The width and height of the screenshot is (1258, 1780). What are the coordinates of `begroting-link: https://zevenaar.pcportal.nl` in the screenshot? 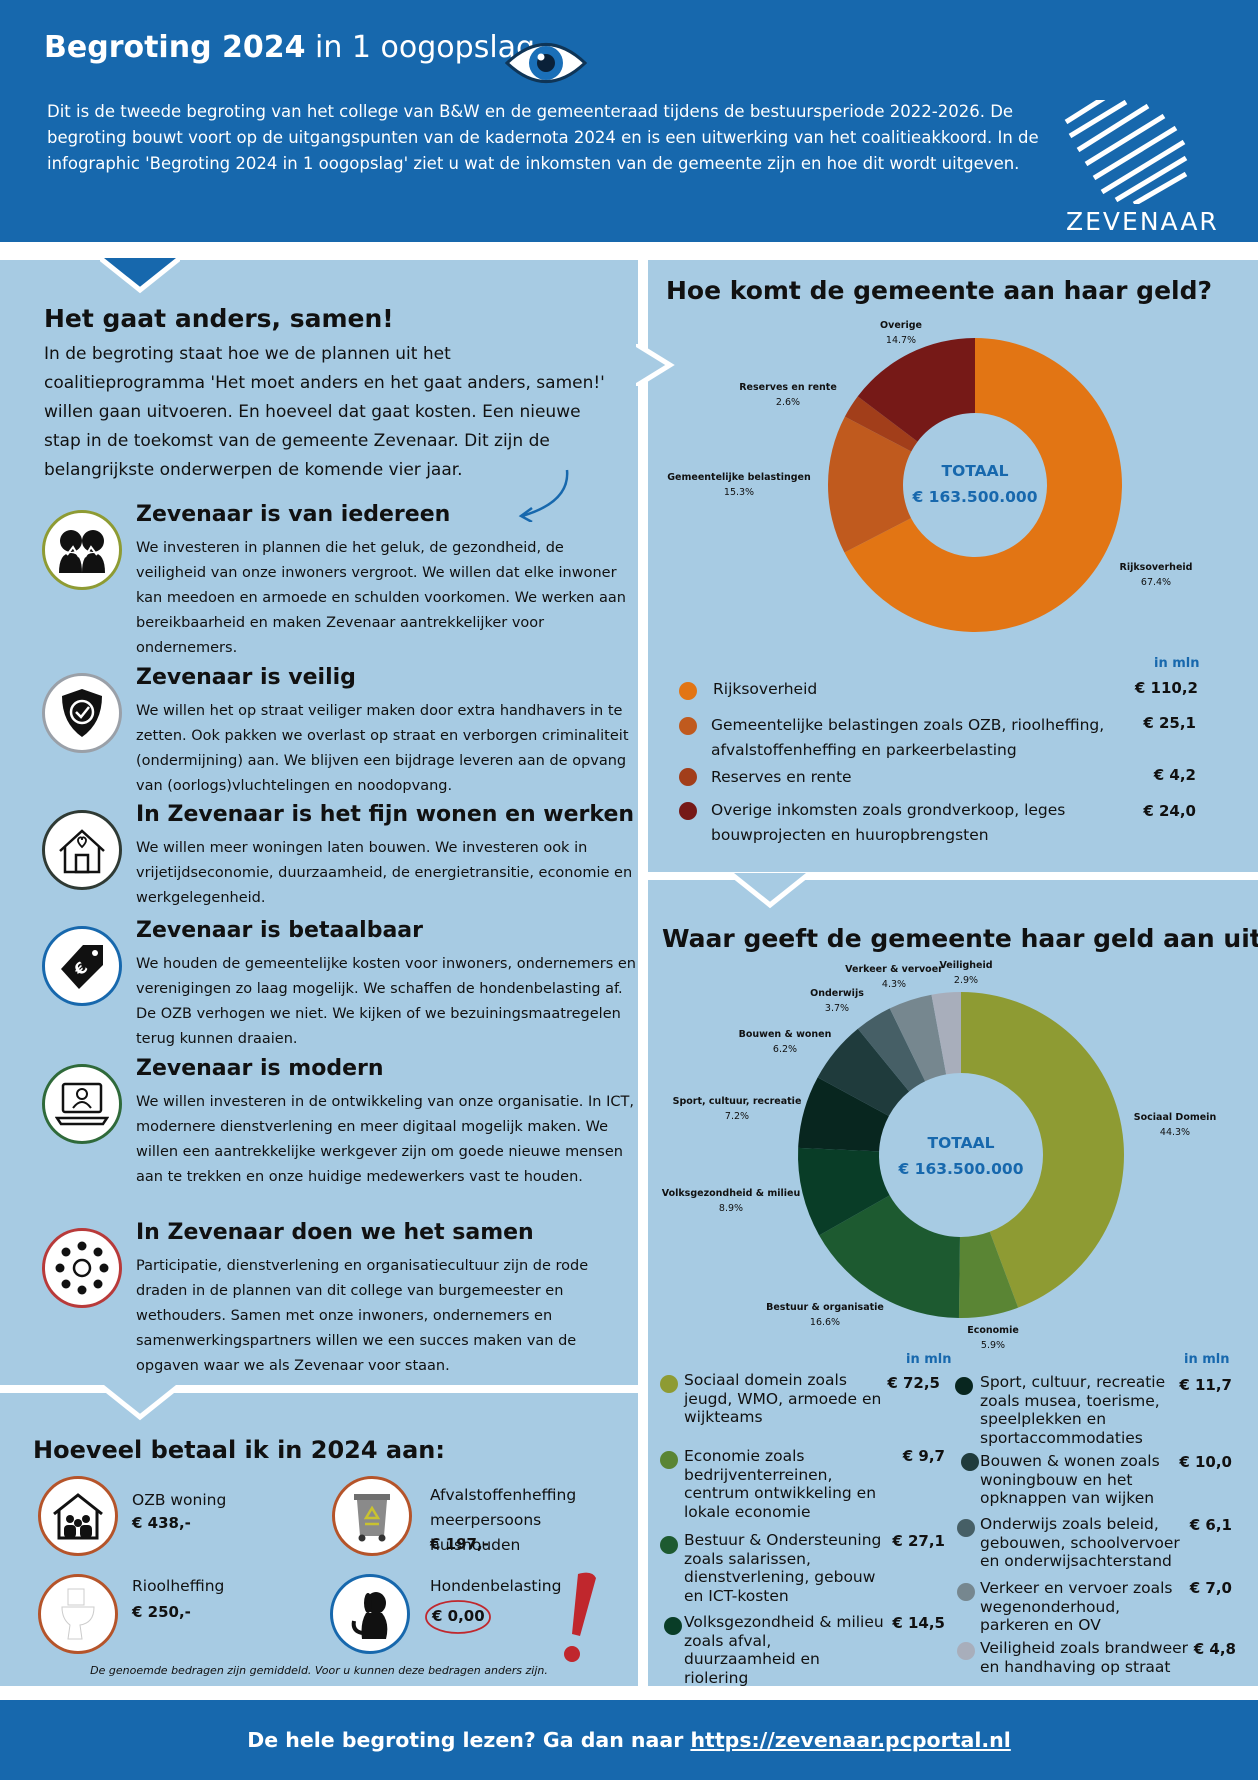 It's located at (850, 1740).